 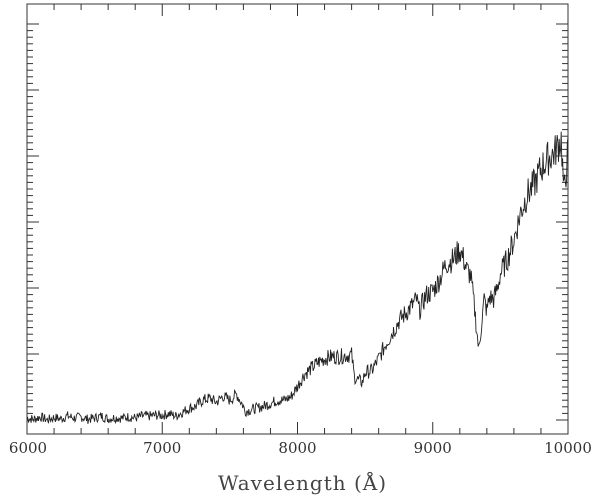 I want to click on x-tick-label: 8000, so click(x=297, y=448).